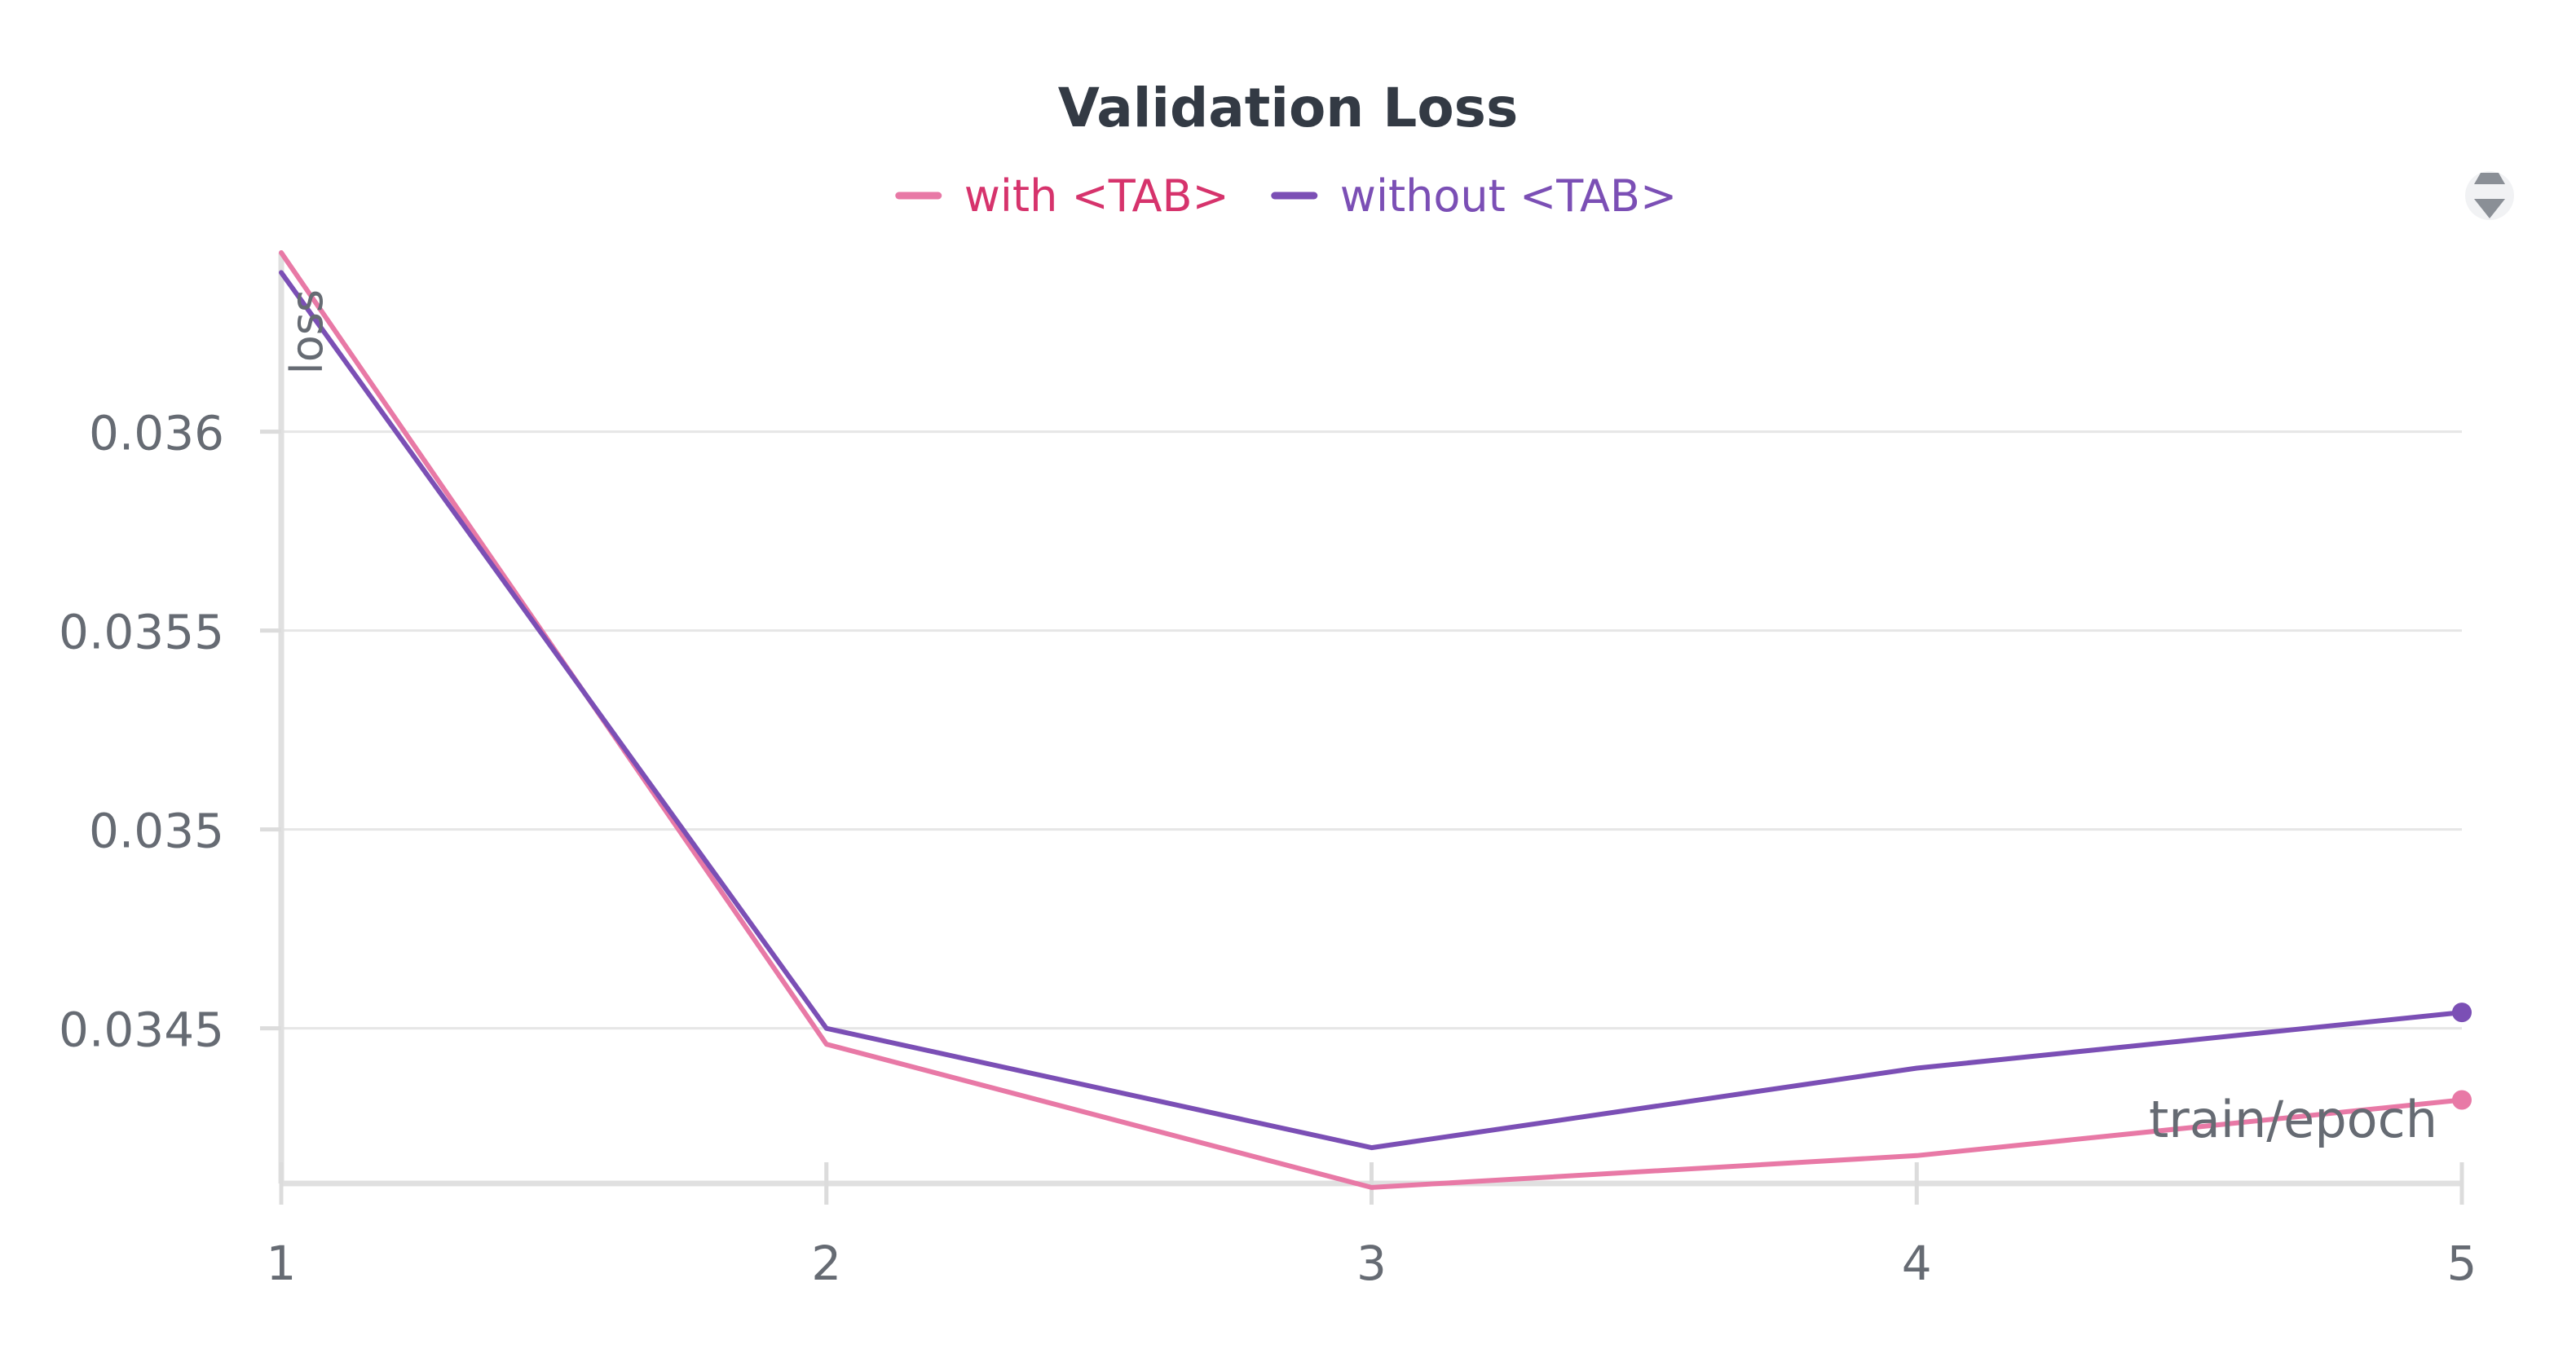  What do you see at coordinates (1917, 1263) in the screenshot?
I see `x-tick-label: 4` at bounding box center [1917, 1263].